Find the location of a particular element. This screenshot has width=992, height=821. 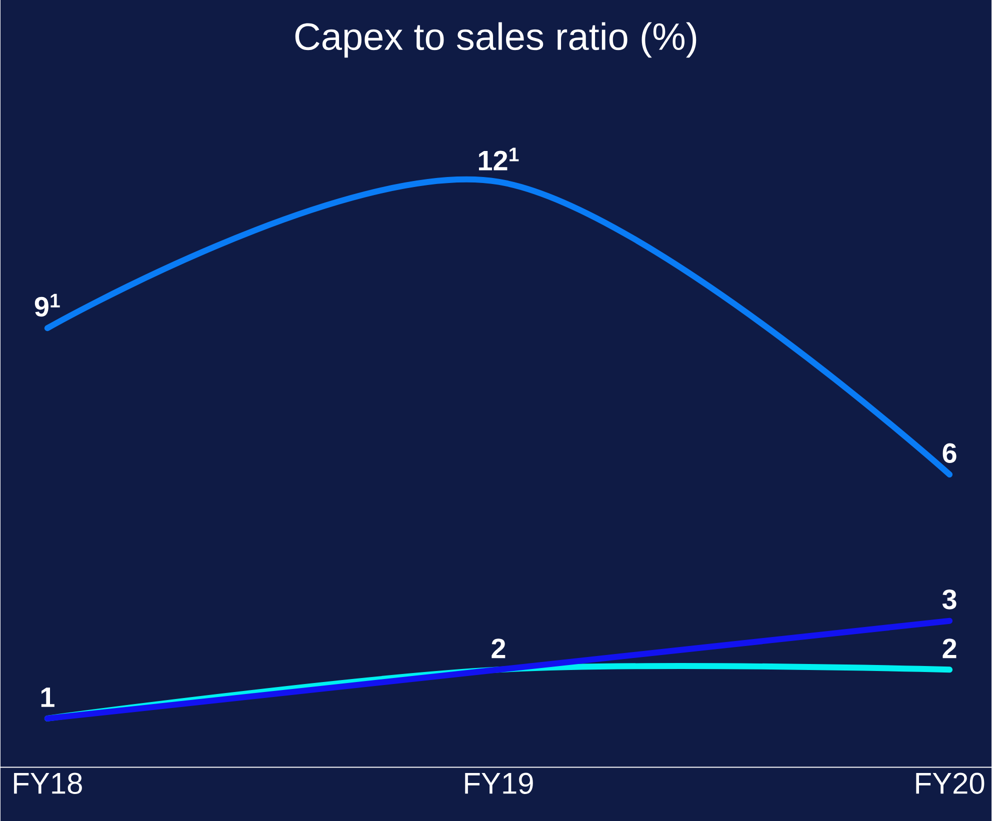

x-tick-label: FY18 is located at coordinates (48, 783).